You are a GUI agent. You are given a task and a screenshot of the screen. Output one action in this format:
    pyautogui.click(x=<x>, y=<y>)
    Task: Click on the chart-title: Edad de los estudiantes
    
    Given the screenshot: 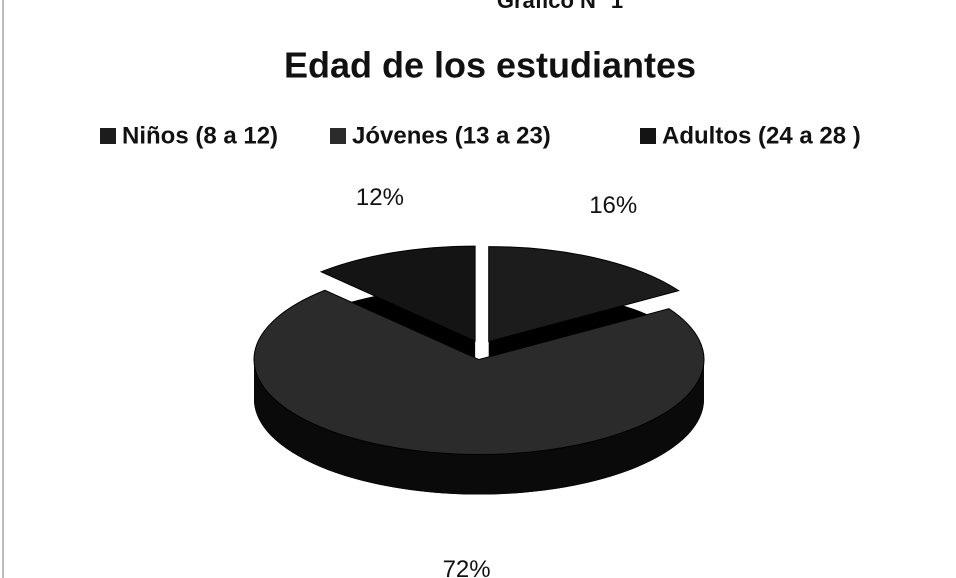 What is the action you would take?
    pyautogui.click(x=490, y=65)
    